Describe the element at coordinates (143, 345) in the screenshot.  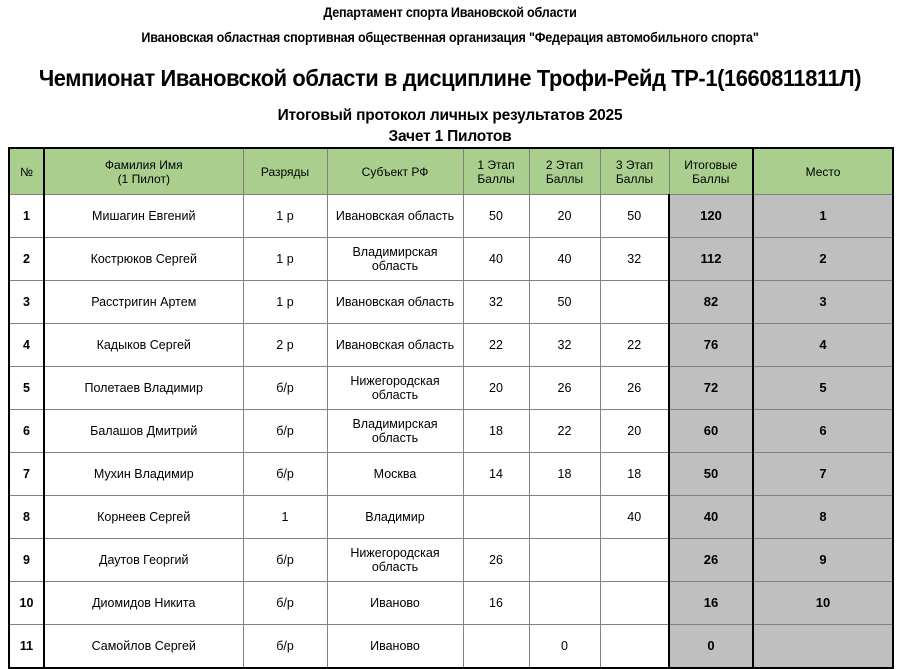
I see `cell-name: Кадыков Сергей` at that location.